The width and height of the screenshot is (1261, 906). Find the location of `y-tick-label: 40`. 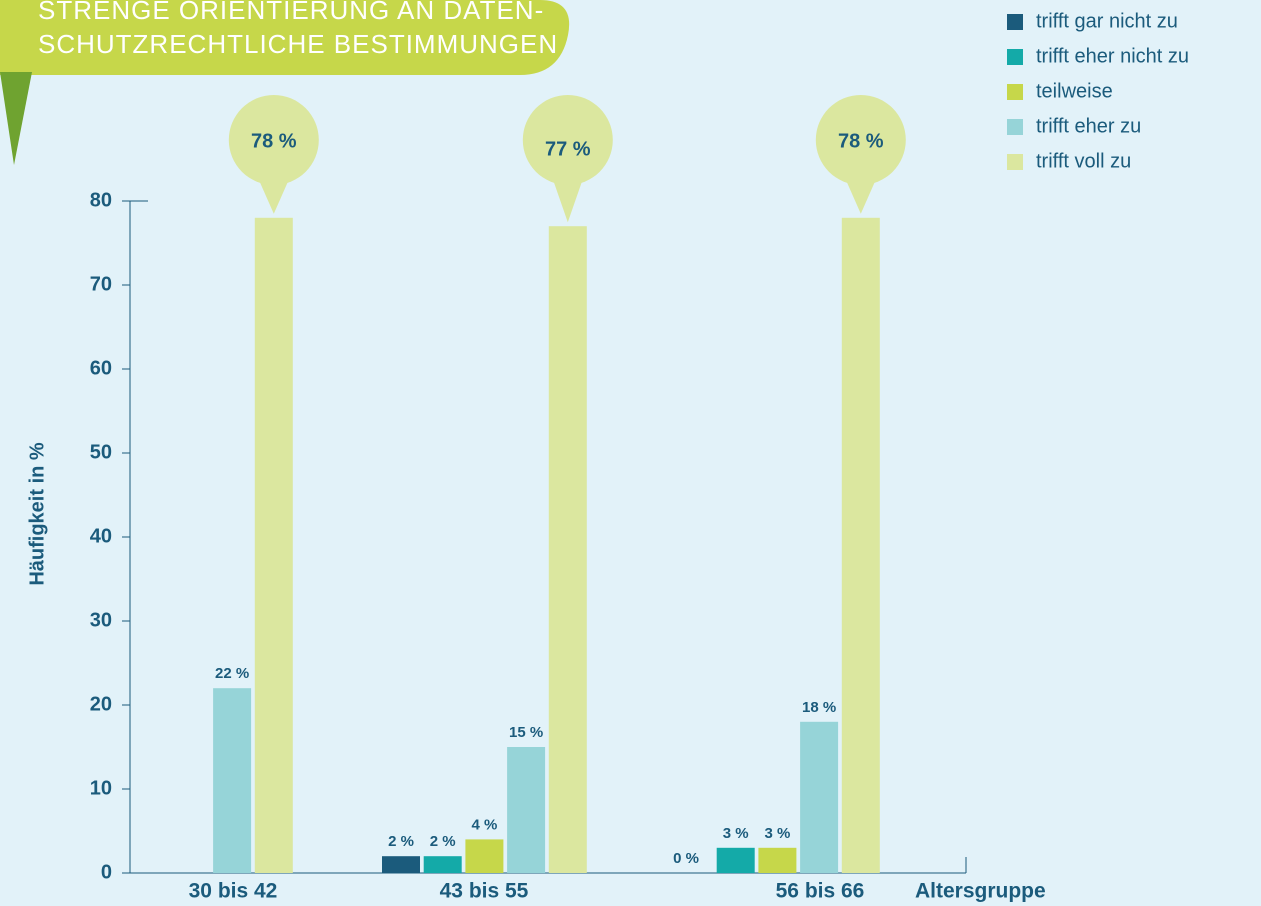

y-tick-label: 40 is located at coordinates (101, 536).